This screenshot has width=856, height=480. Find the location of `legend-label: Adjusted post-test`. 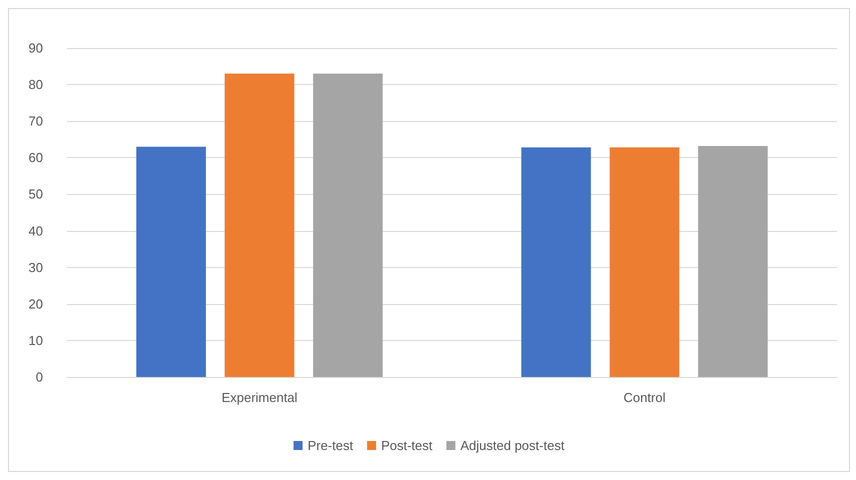

legend-label: Adjusted post-test is located at coordinates (512, 445).